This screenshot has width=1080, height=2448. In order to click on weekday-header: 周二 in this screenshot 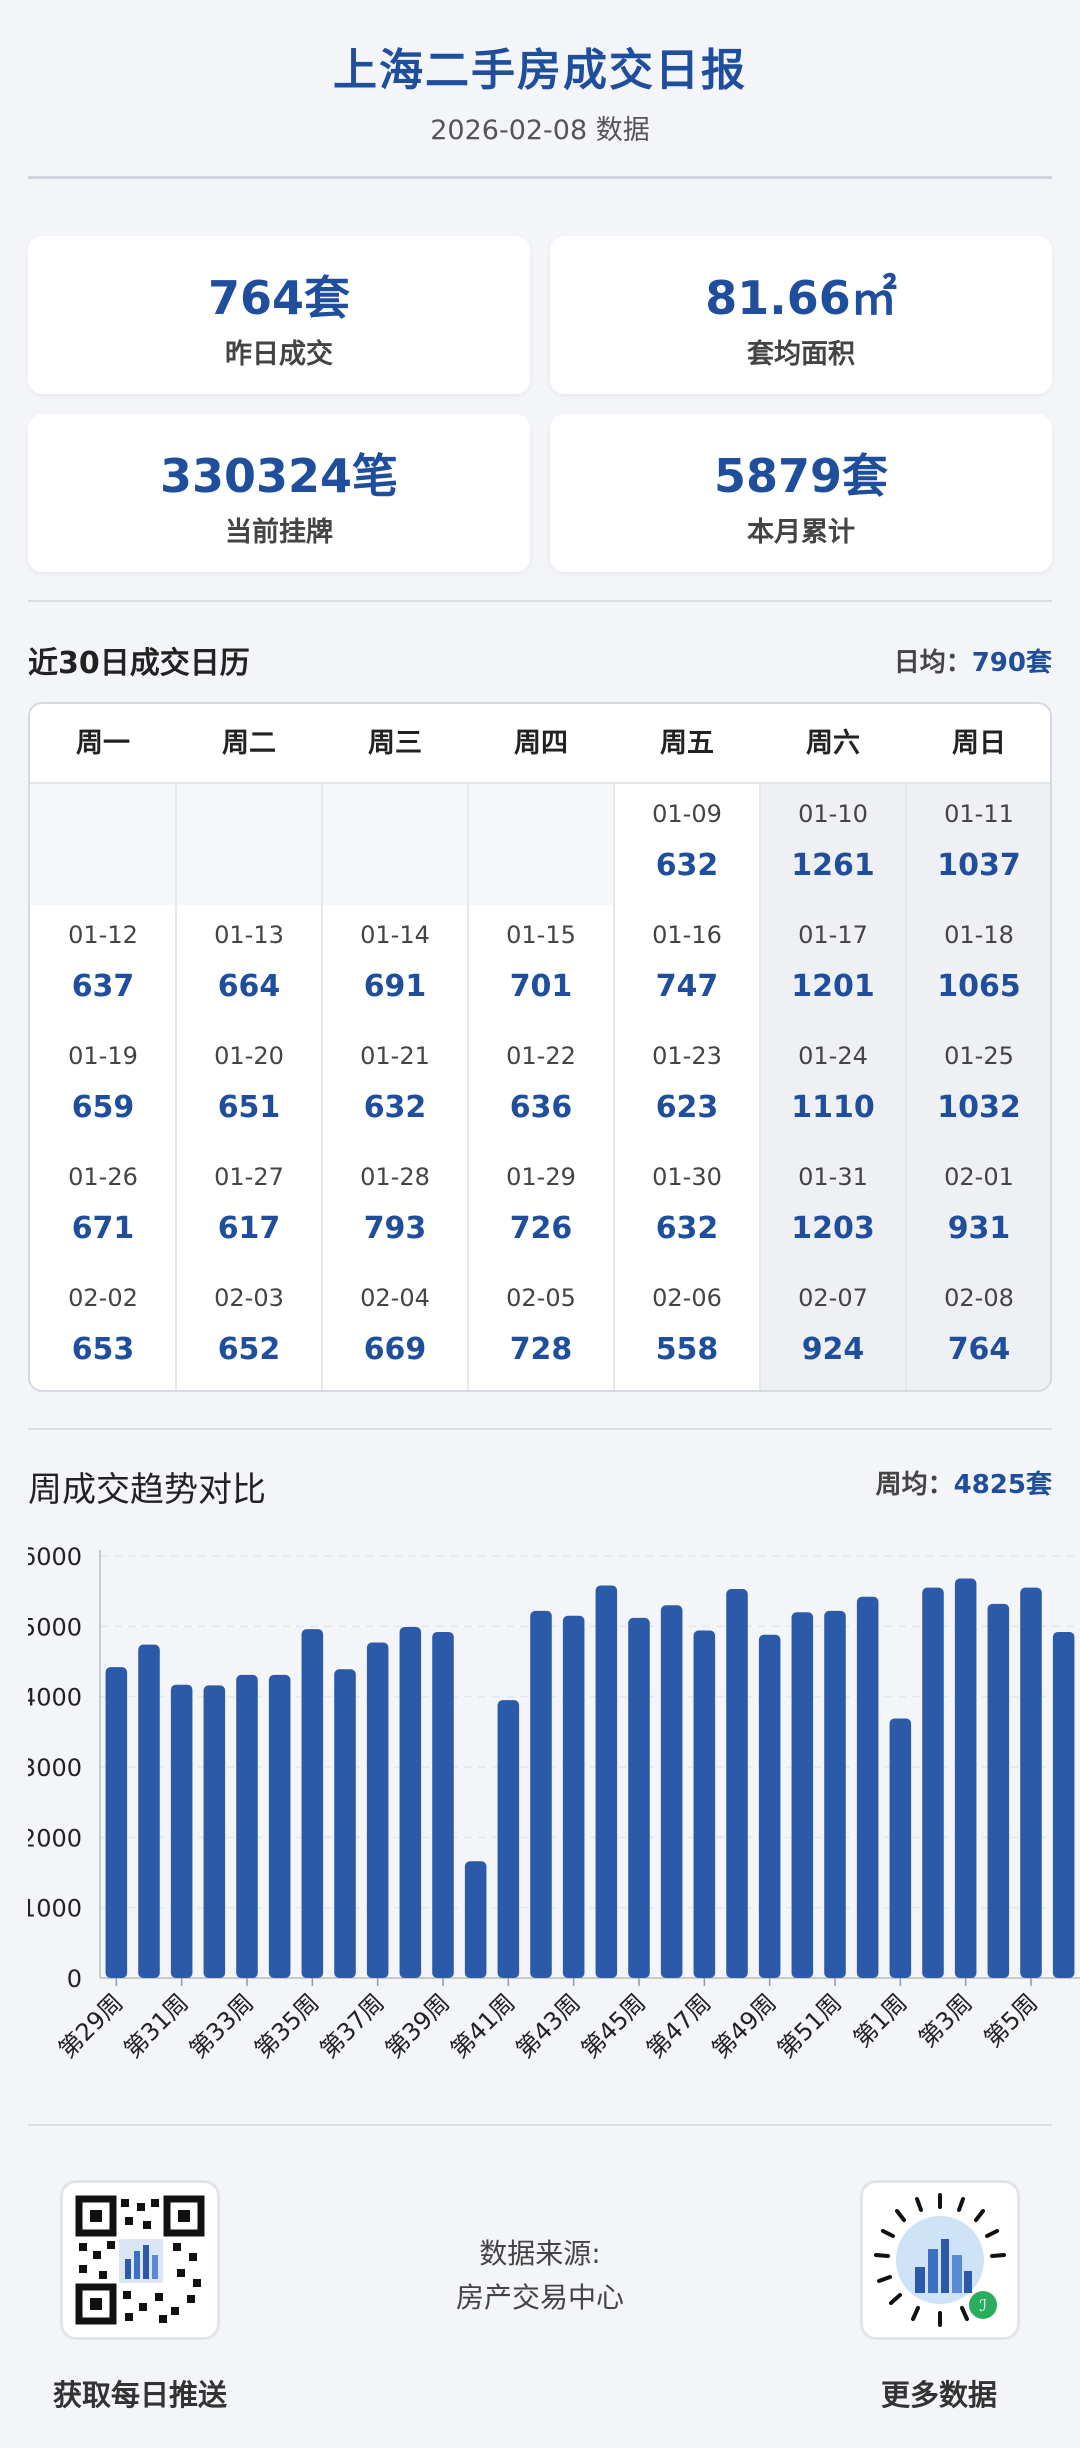, I will do `click(249, 743)`.